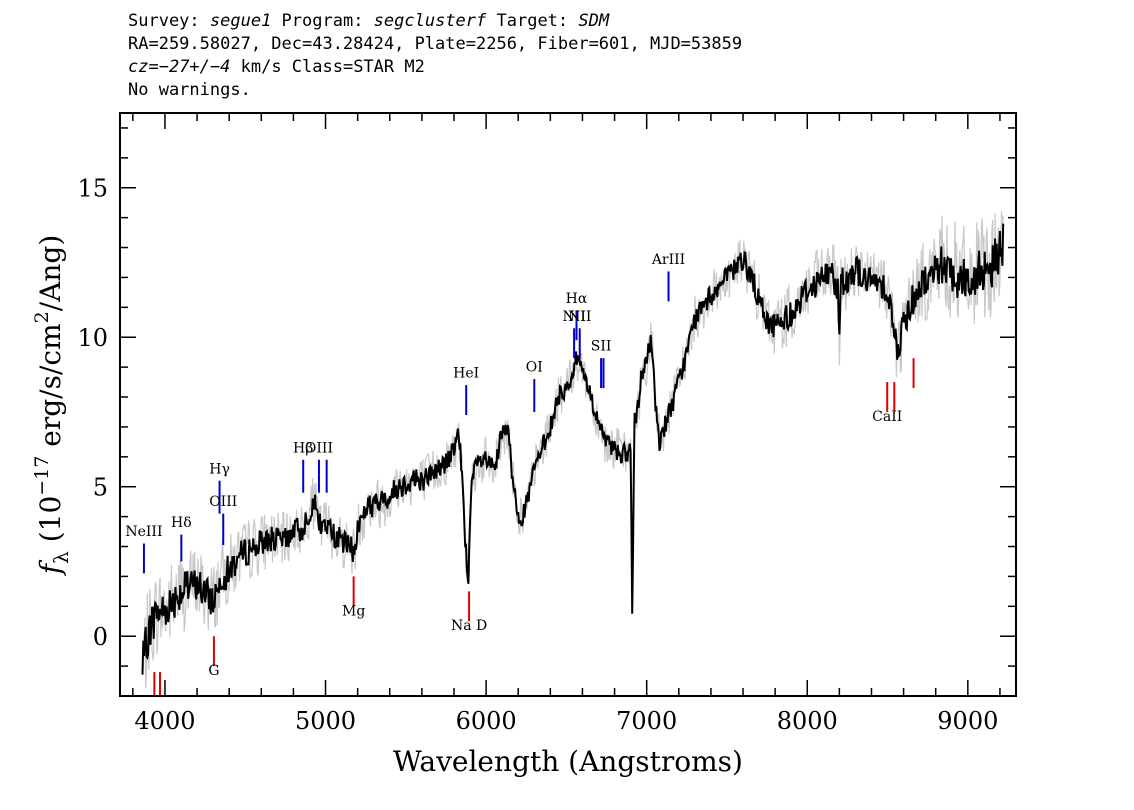 The height and width of the screenshot is (810, 1134). I want to click on emission-line-label: ArIII, so click(668, 260).